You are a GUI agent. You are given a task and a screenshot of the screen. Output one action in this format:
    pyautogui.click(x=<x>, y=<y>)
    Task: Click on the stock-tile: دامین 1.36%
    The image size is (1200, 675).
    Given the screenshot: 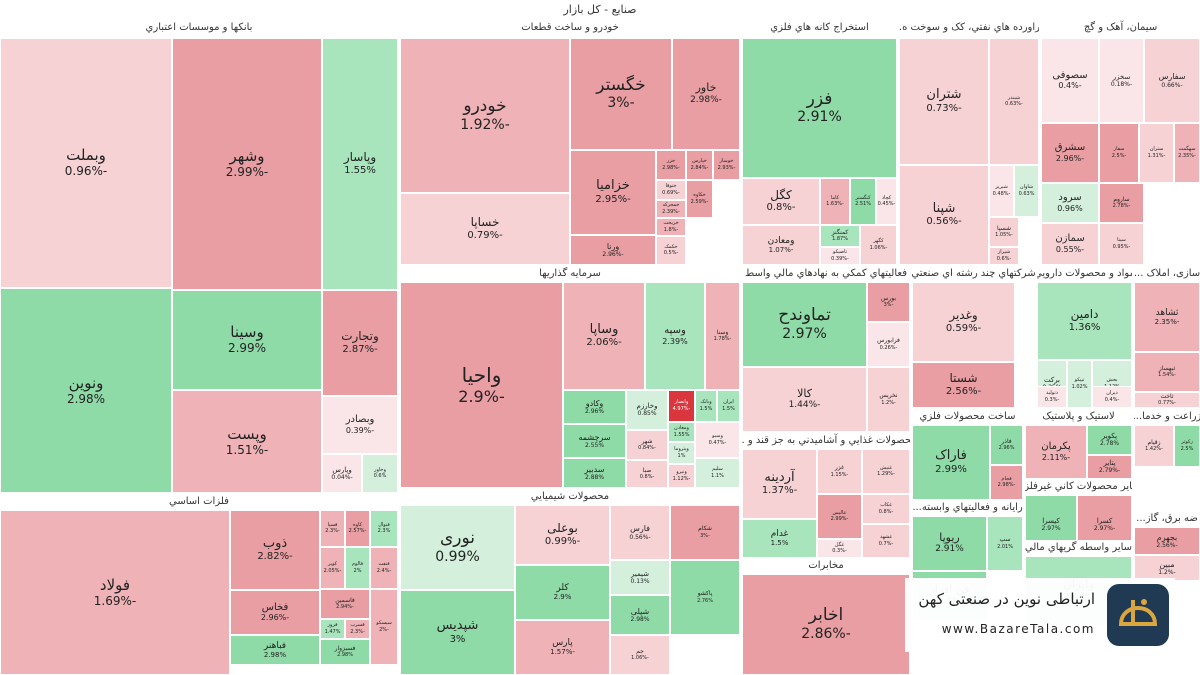 What is the action you would take?
    pyautogui.click(x=1084, y=321)
    